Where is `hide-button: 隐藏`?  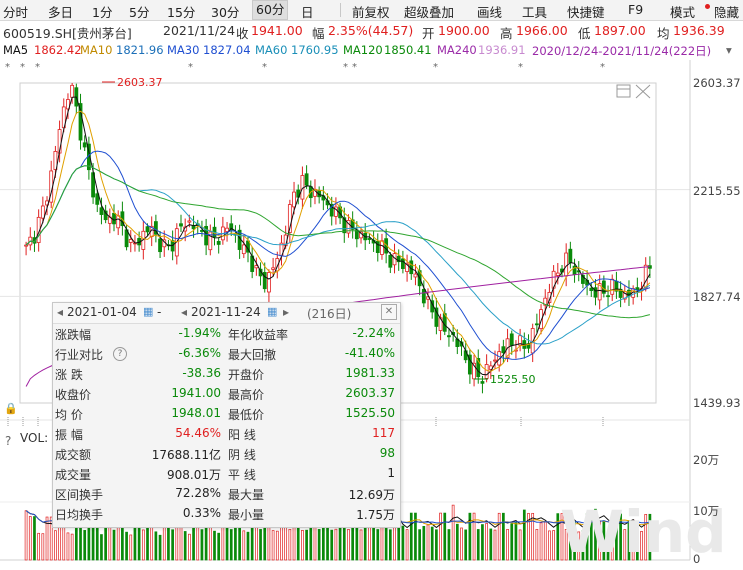
hide-button: 隐藏 is located at coordinates (727, 12).